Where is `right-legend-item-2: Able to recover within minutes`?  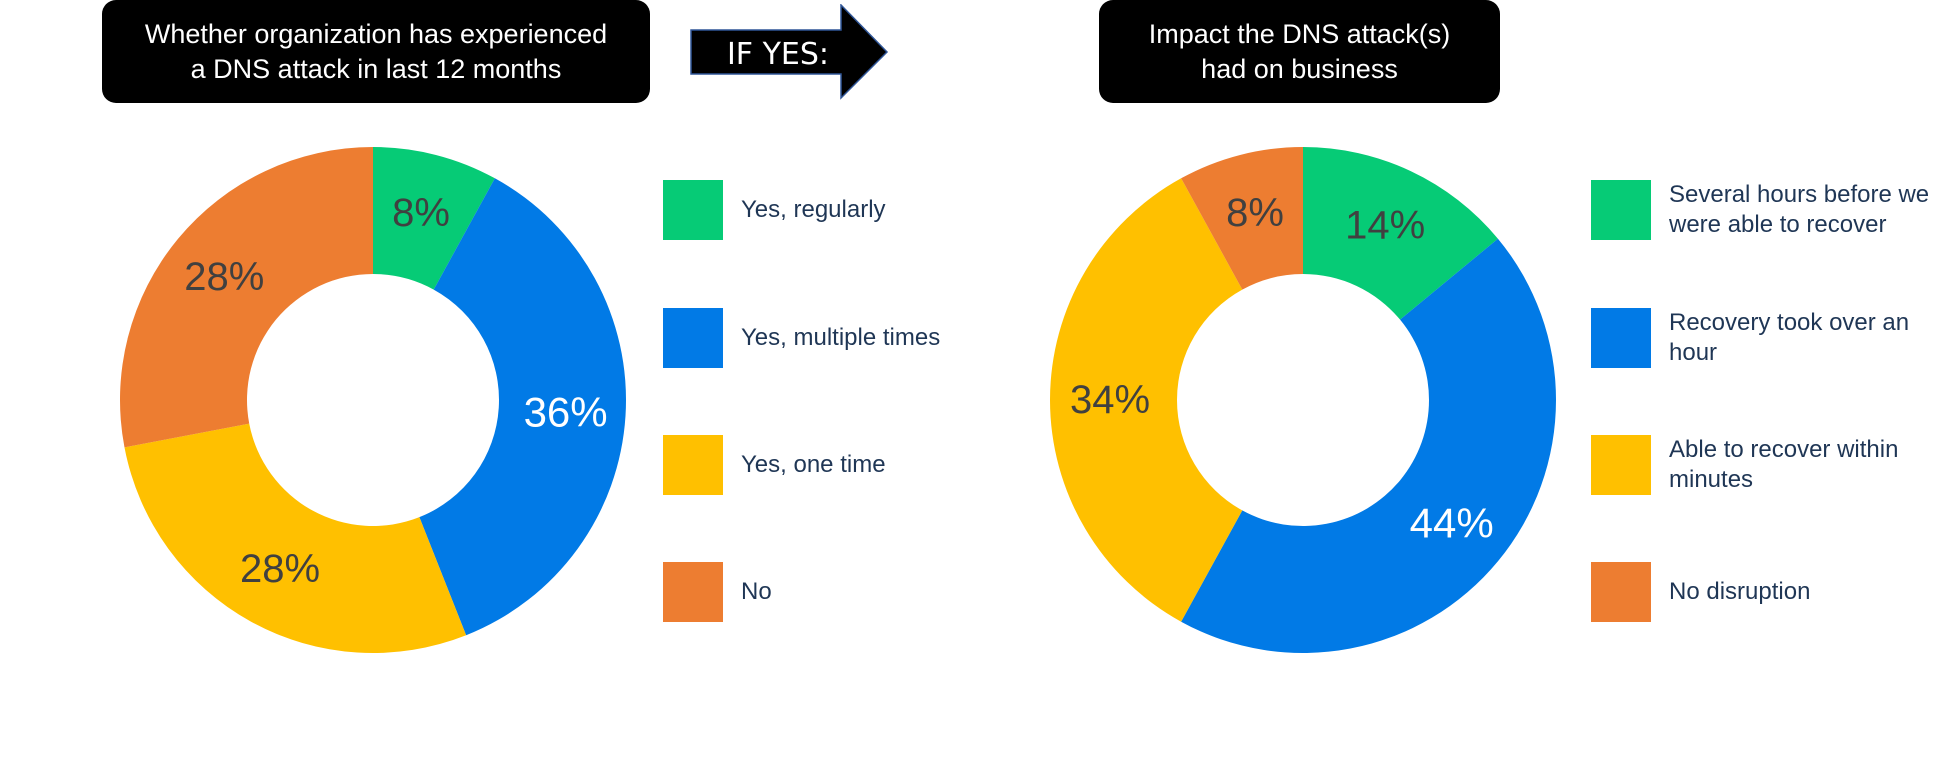 right-legend-item-2: Able to recover within minutes is located at coordinates (1744, 465).